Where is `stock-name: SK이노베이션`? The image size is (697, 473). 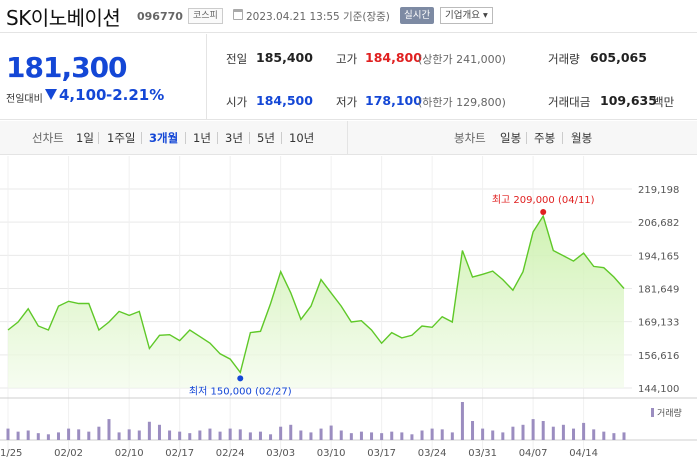 stock-name: SK이노베이션 is located at coordinates (63, 18).